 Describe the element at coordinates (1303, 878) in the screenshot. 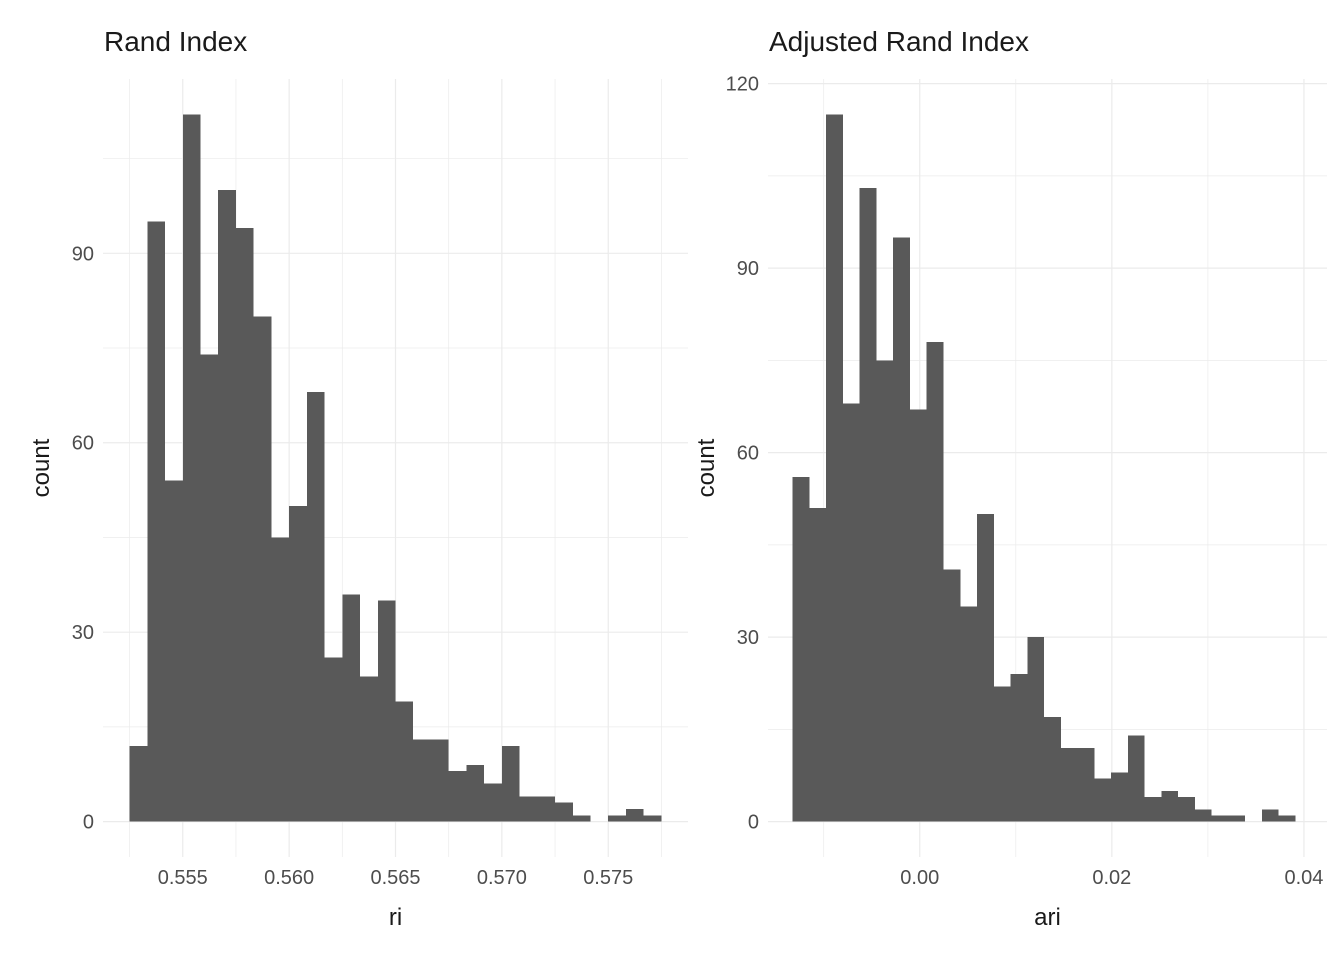

I see `x-tick-label: 0.04` at that location.